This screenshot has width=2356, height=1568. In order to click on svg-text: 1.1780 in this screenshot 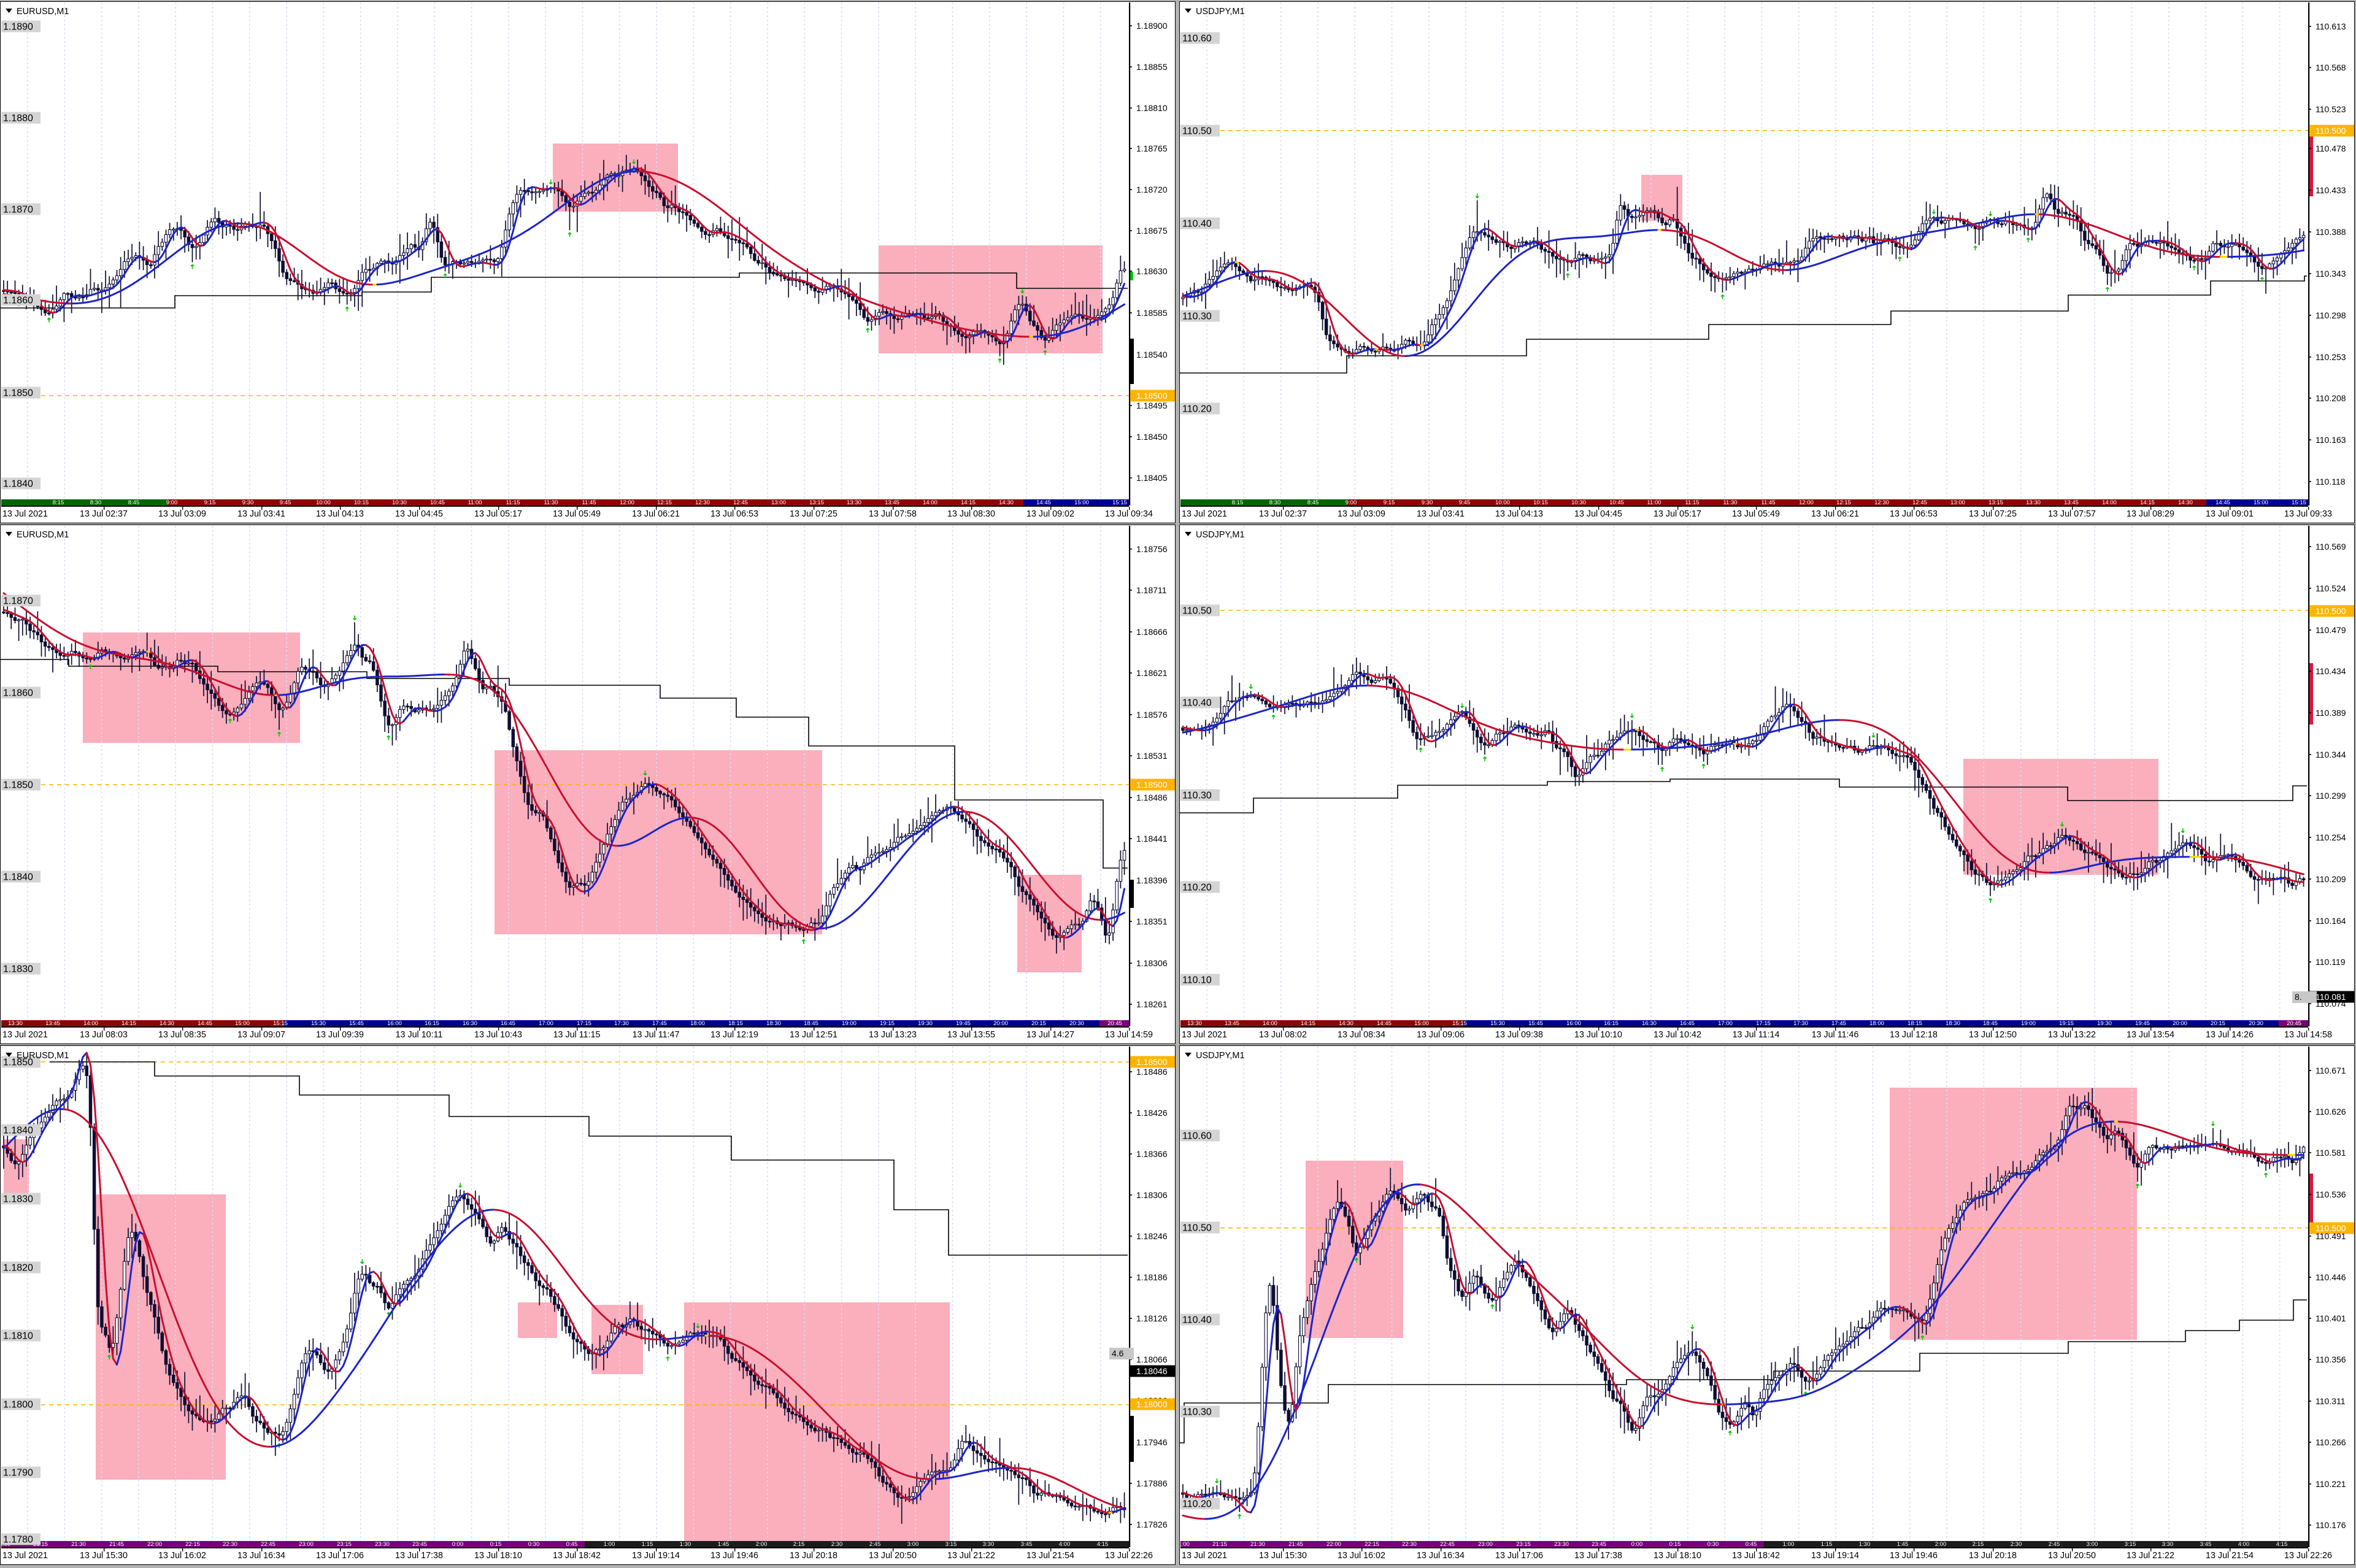, I will do `click(18, 1540)`.